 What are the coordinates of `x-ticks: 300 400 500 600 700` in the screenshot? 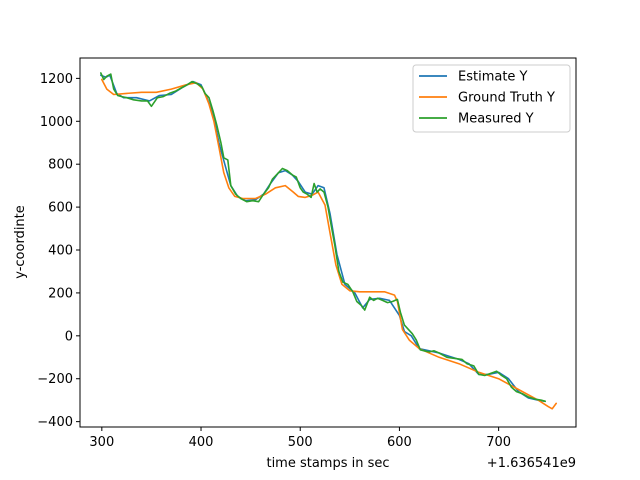 It's located at (300, 438).